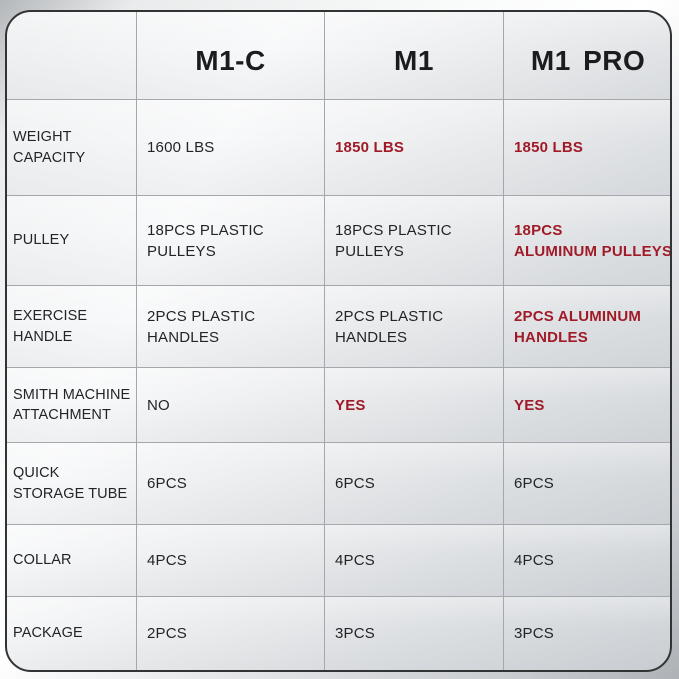 Image resolution: width=679 pixels, height=679 pixels. What do you see at coordinates (587, 405) in the screenshot?
I see `cell-smith-machine-m1pro: YES` at bounding box center [587, 405].